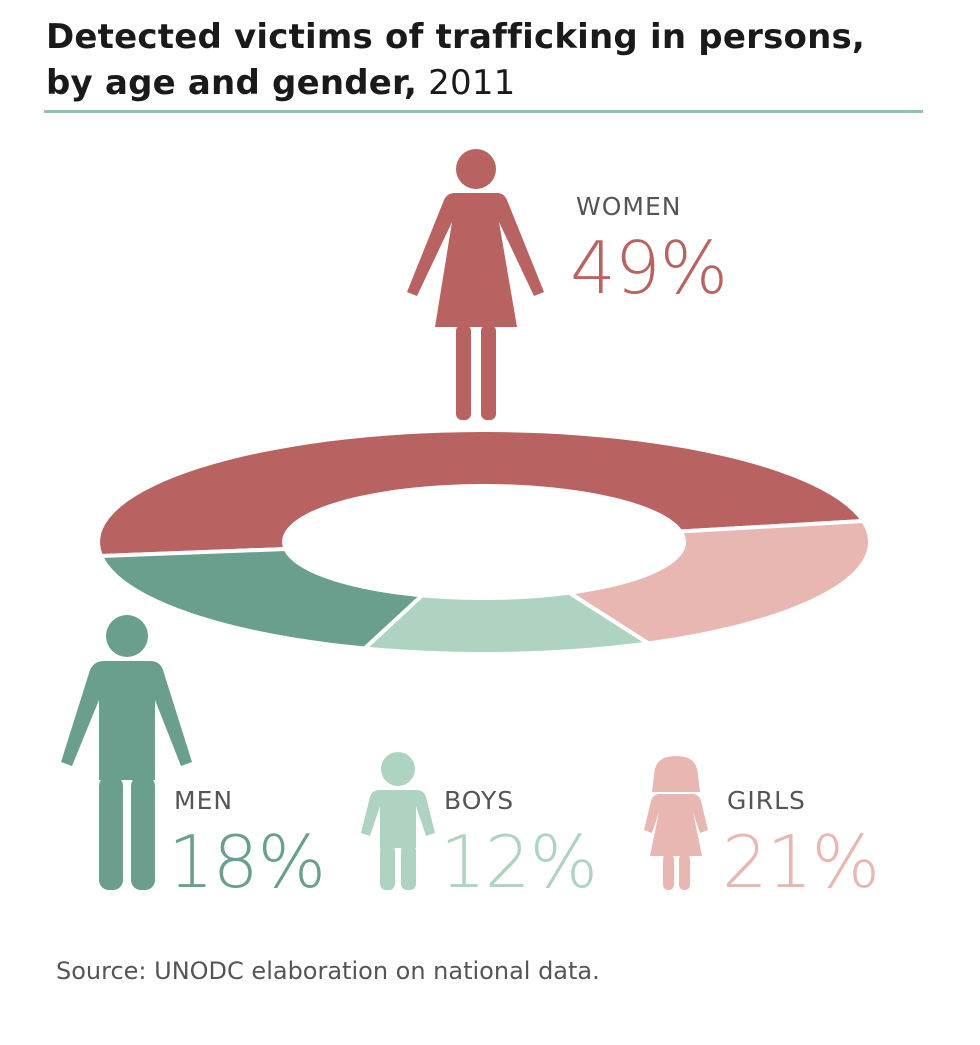  I want to click on girls-value: 21%, so click(801, 862).